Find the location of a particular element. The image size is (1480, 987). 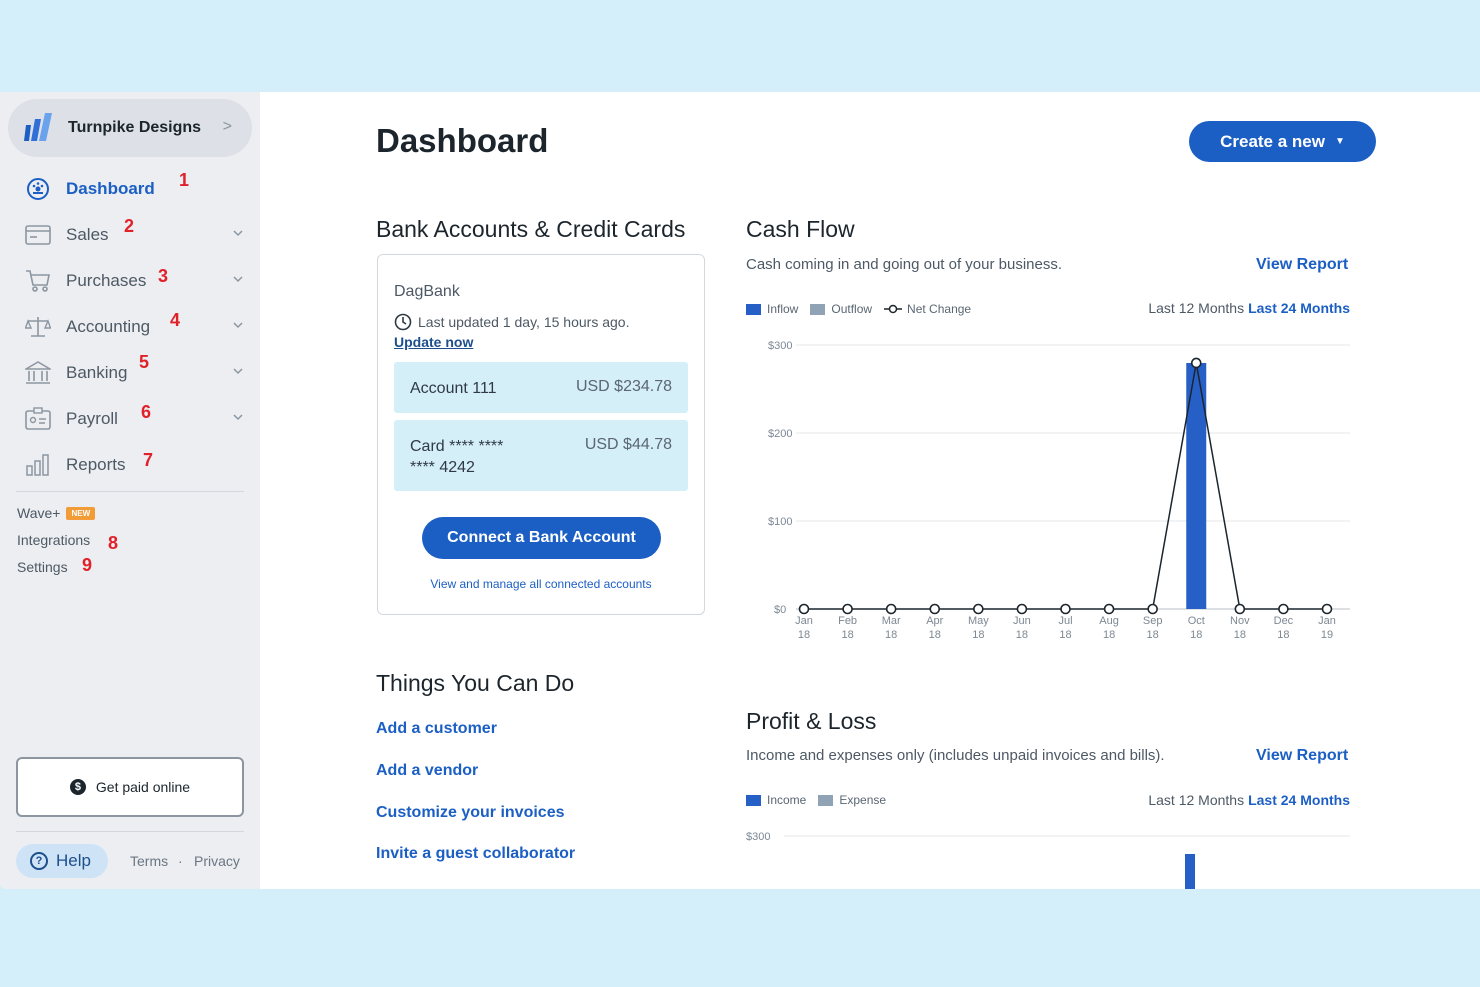

x-tick-label: Apr is located at coordinates (934, 621).